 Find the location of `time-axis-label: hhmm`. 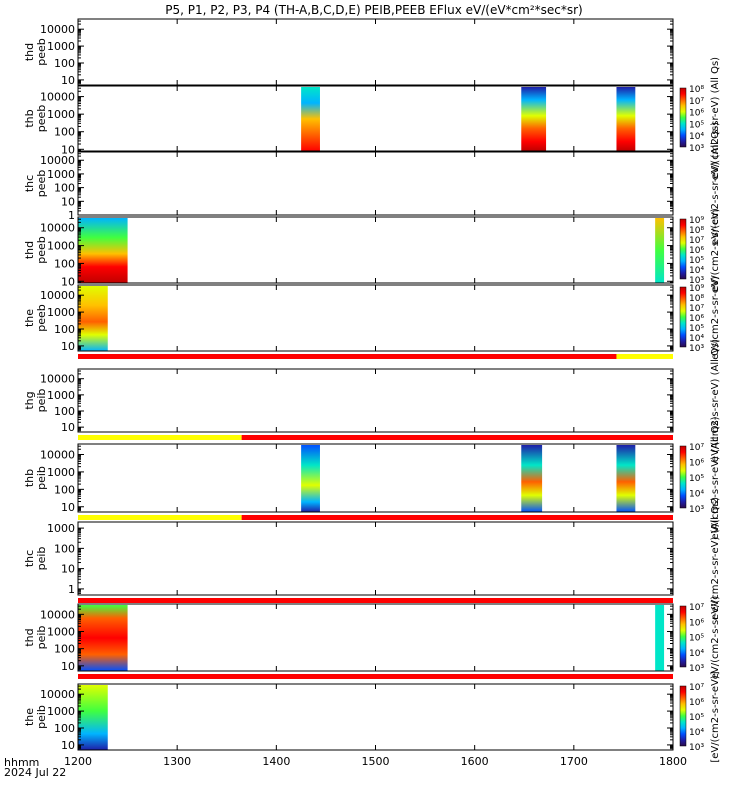

time-axis-label: hhmm is located at coordinates (21, 762).